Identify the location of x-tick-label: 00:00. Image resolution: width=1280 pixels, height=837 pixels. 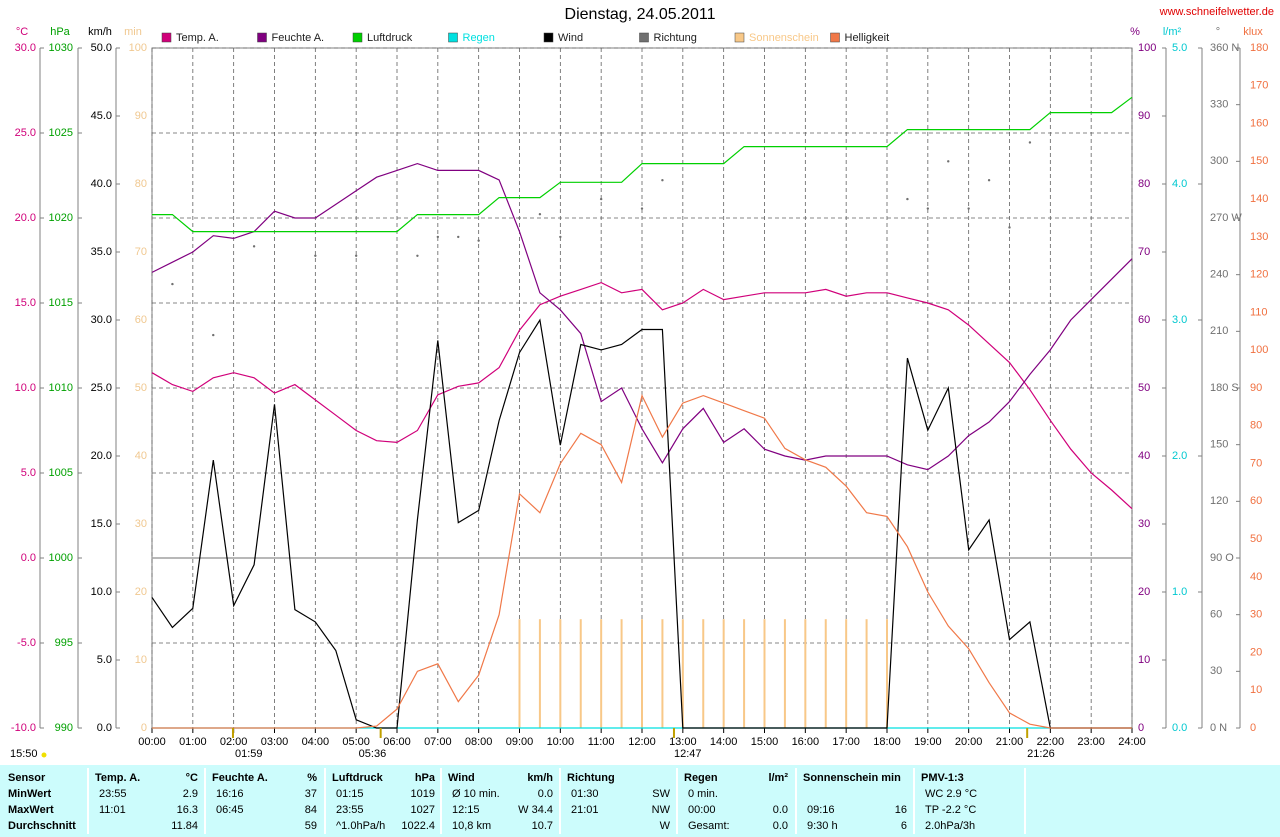
(152, 742).